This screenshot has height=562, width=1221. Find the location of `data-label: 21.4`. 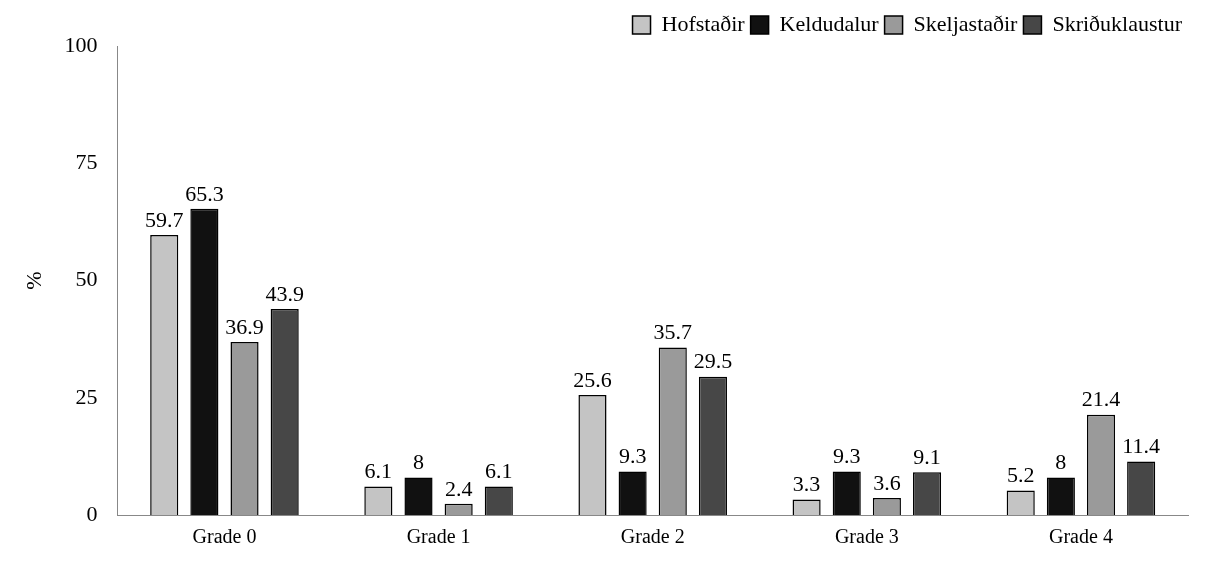

data-label: 21.4 is located at coordinates (1101, 399).